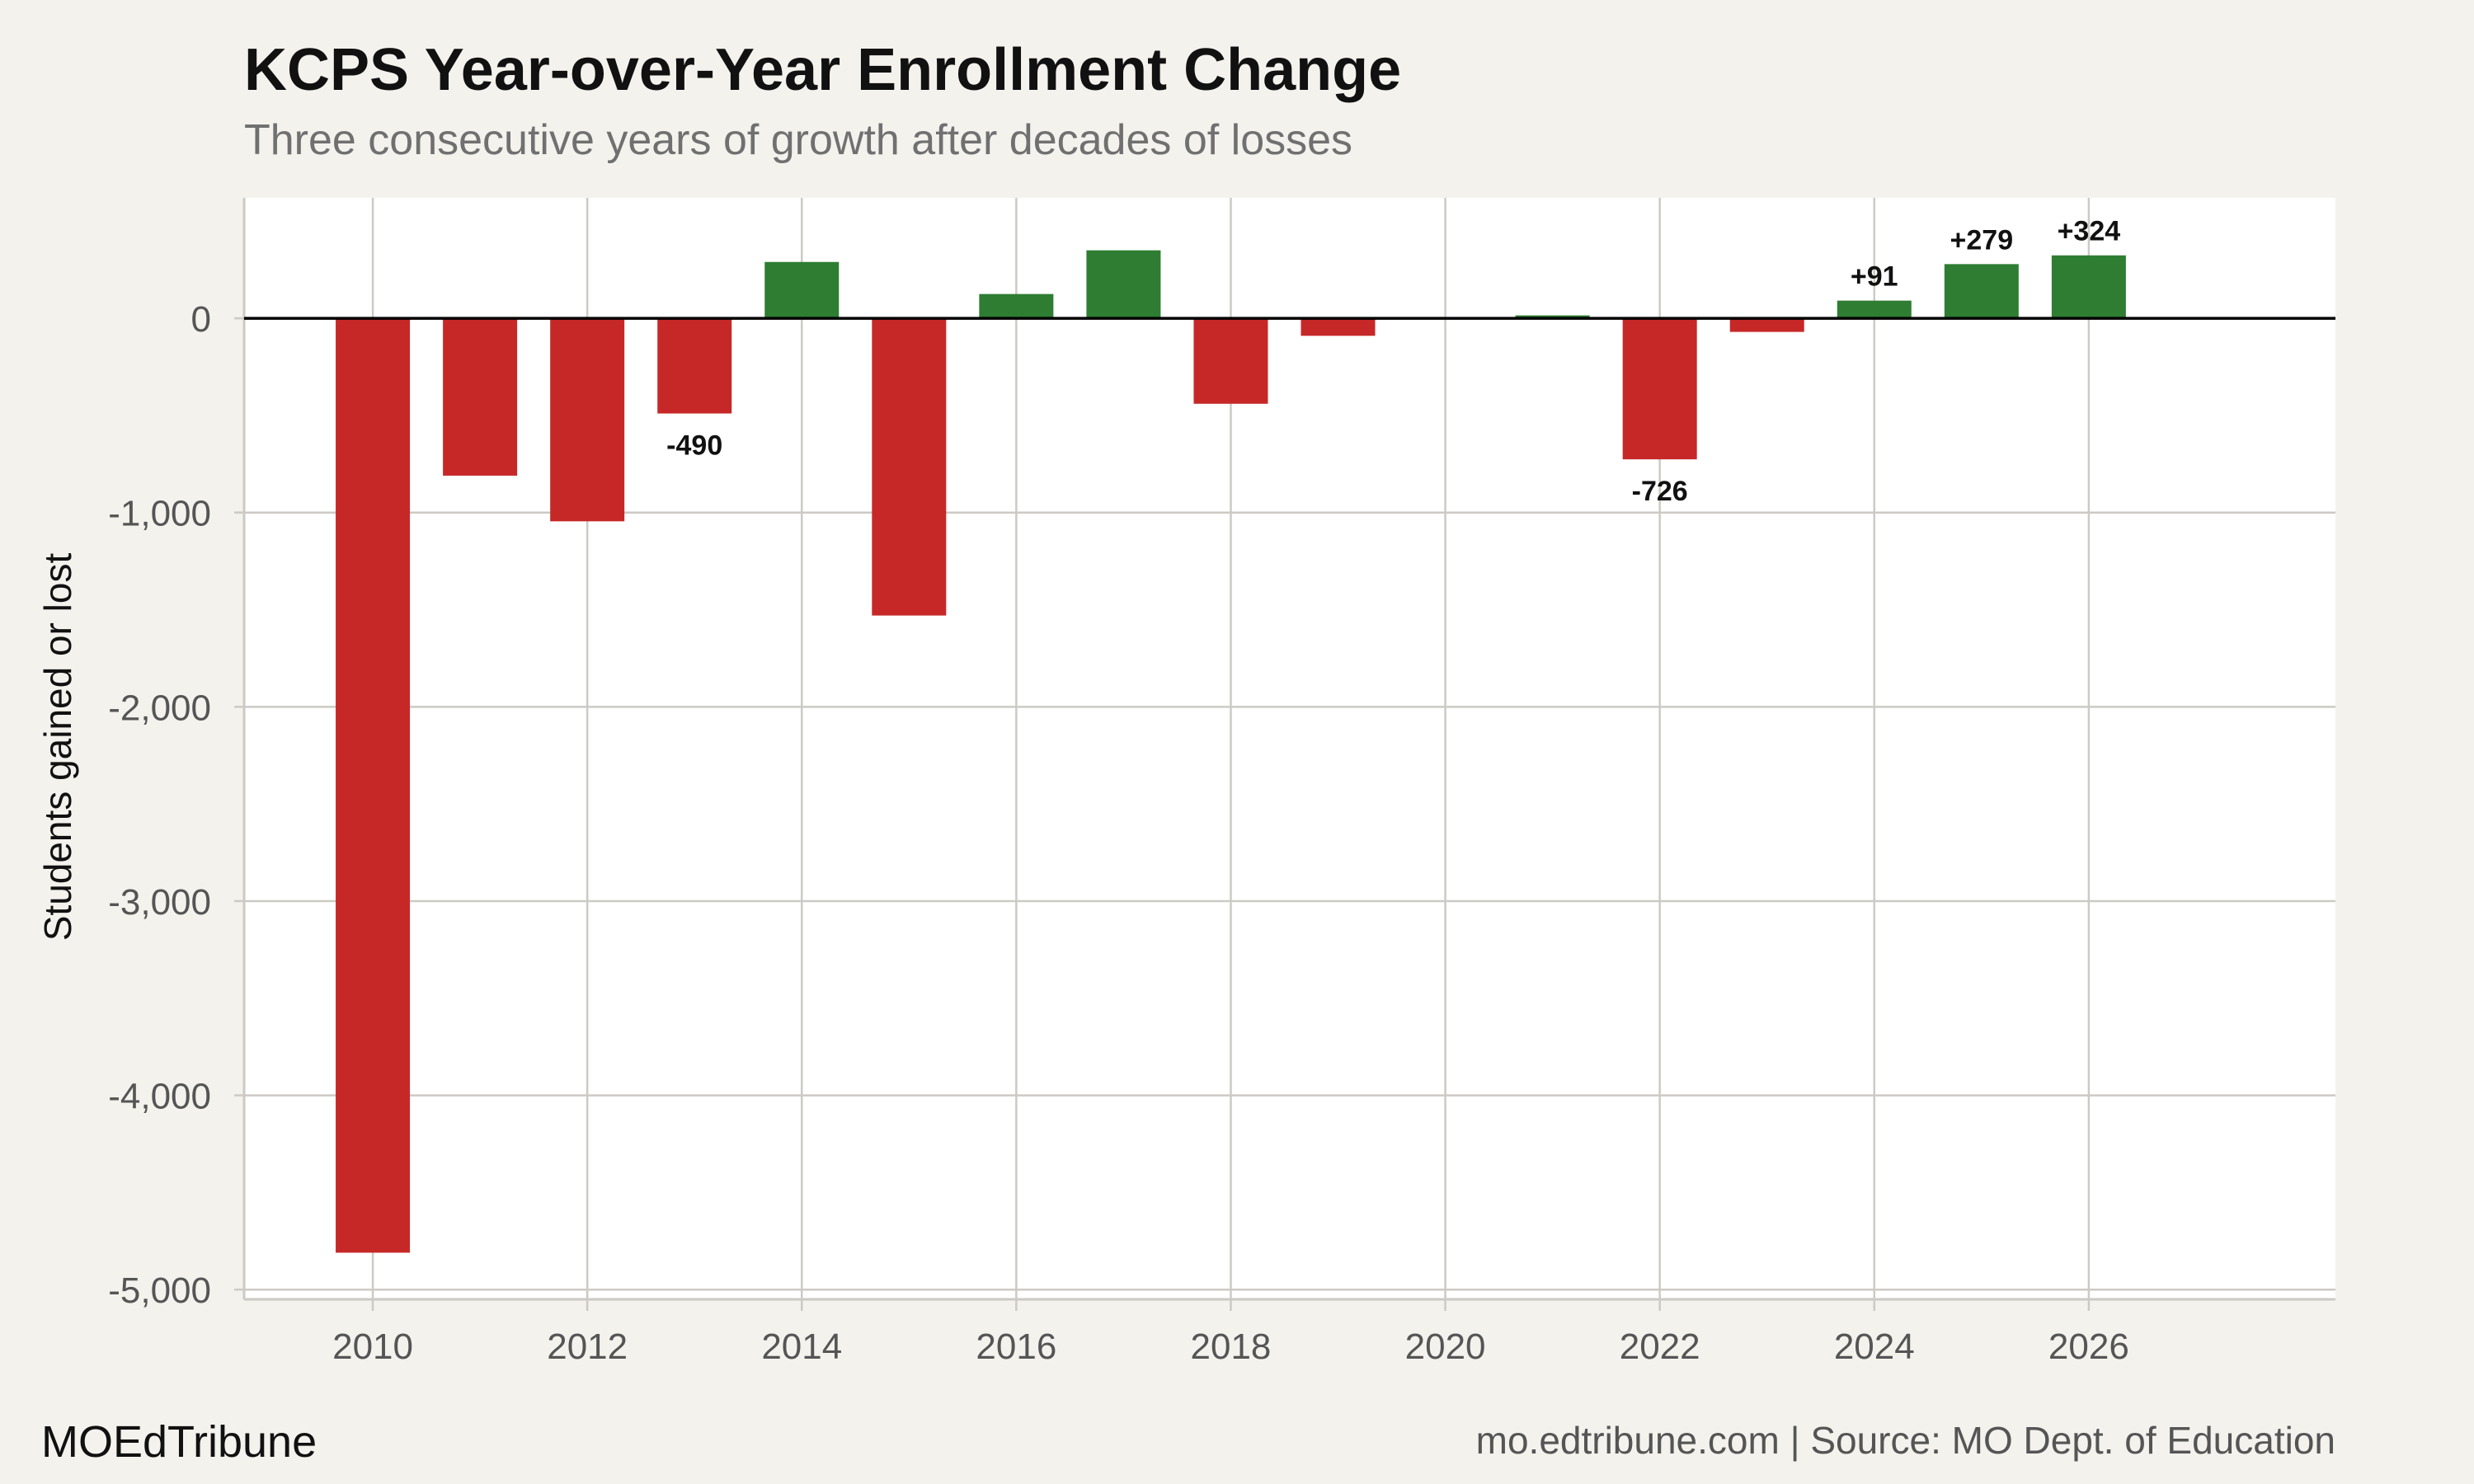 This screenshot has height=1484, width=2474. What do you see at coordinates (1016, 1347) in the screenshot?
I see `x-tick-label: 2016` at bounding box center [1016, 1347].